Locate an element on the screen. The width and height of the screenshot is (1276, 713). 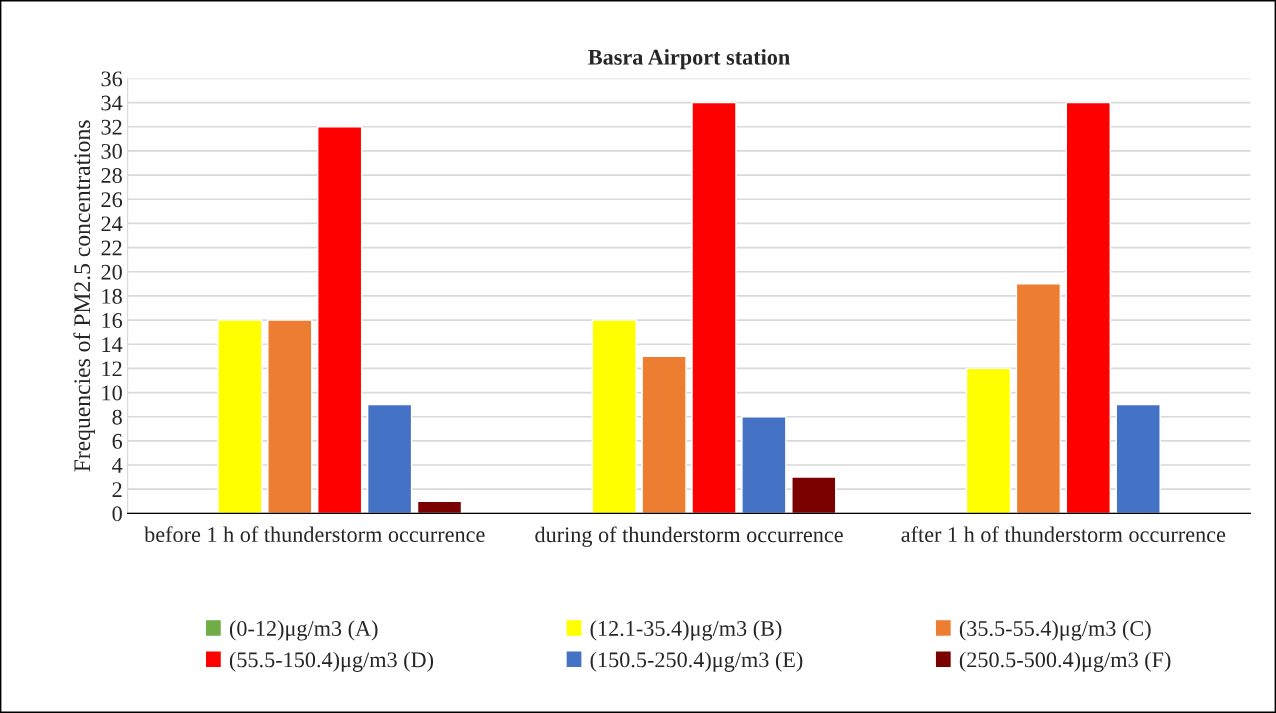
y-tick-label: 20 is located at coordinates (111, 272).